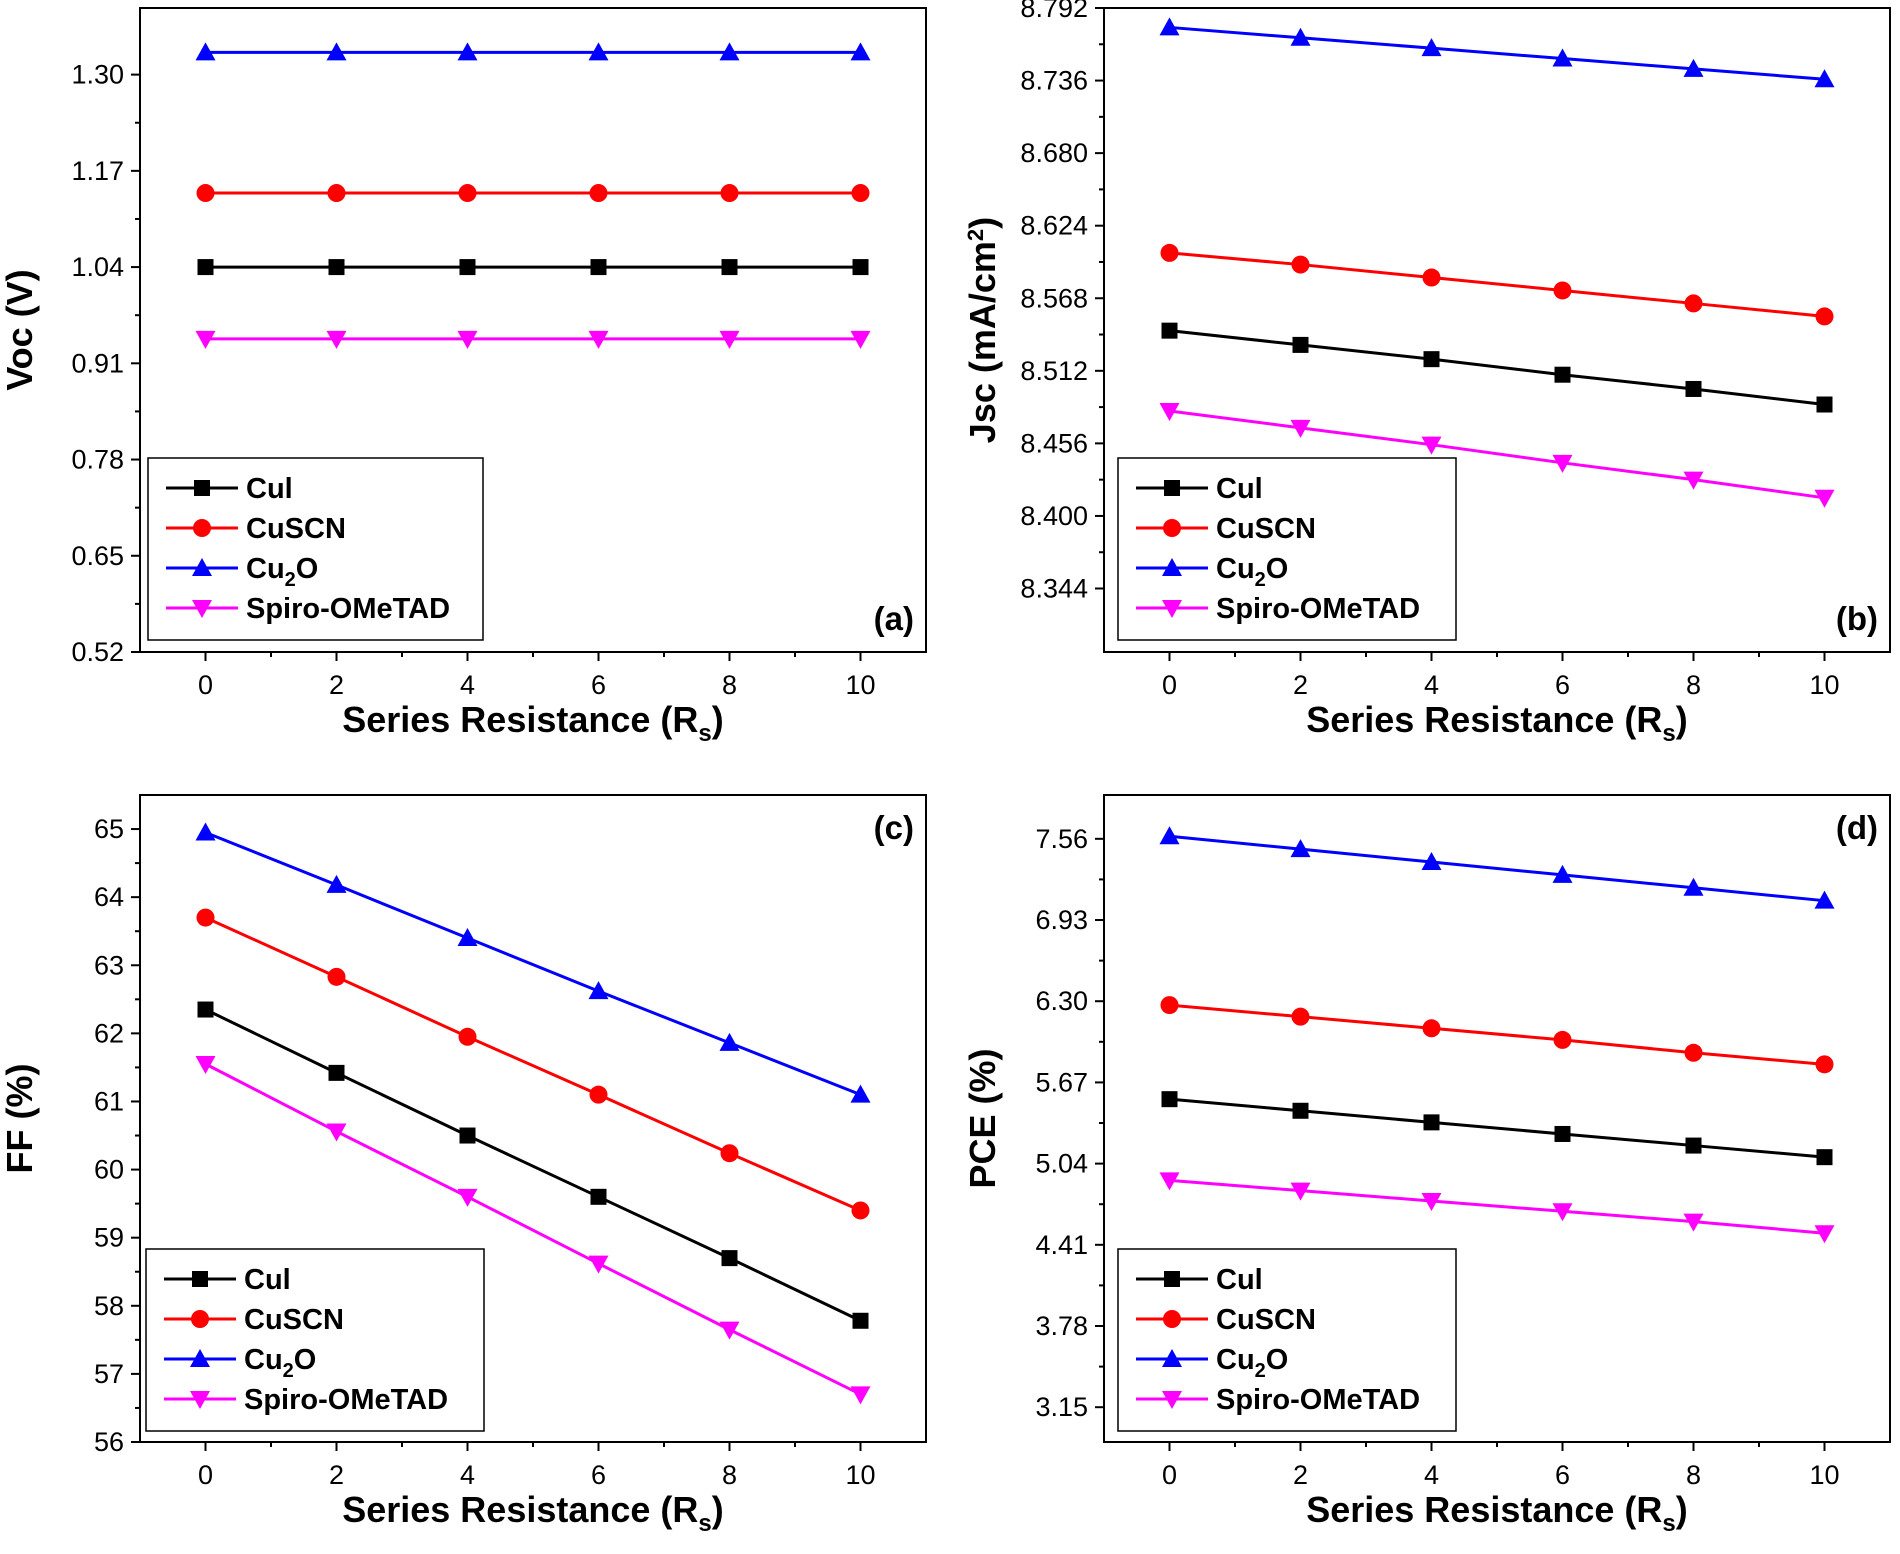 The width and height of the screenshot is (1900, 1554). I want to click on y-tick-label: 8.344, so click(1054, 589).